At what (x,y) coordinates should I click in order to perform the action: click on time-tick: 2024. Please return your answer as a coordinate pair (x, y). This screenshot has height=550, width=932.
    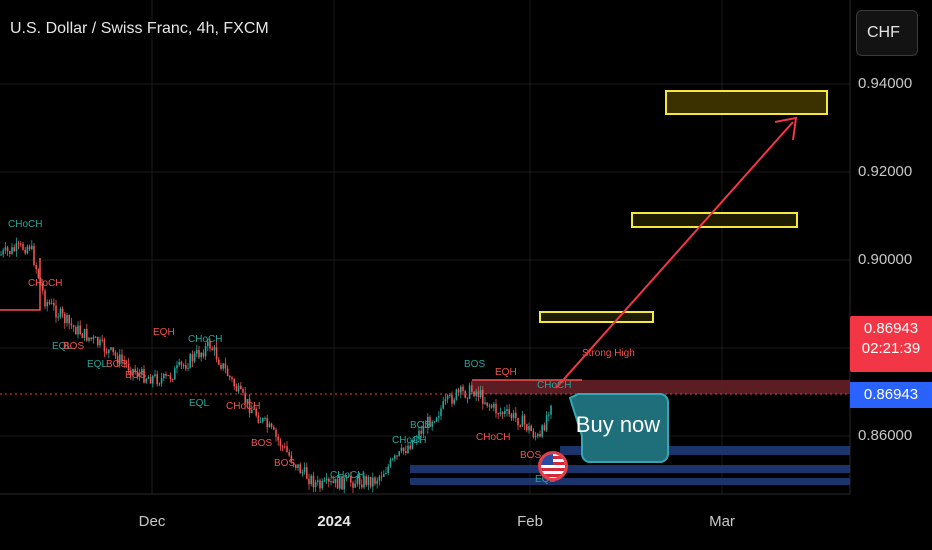
    Looking at the image, I should click on (334, 521).